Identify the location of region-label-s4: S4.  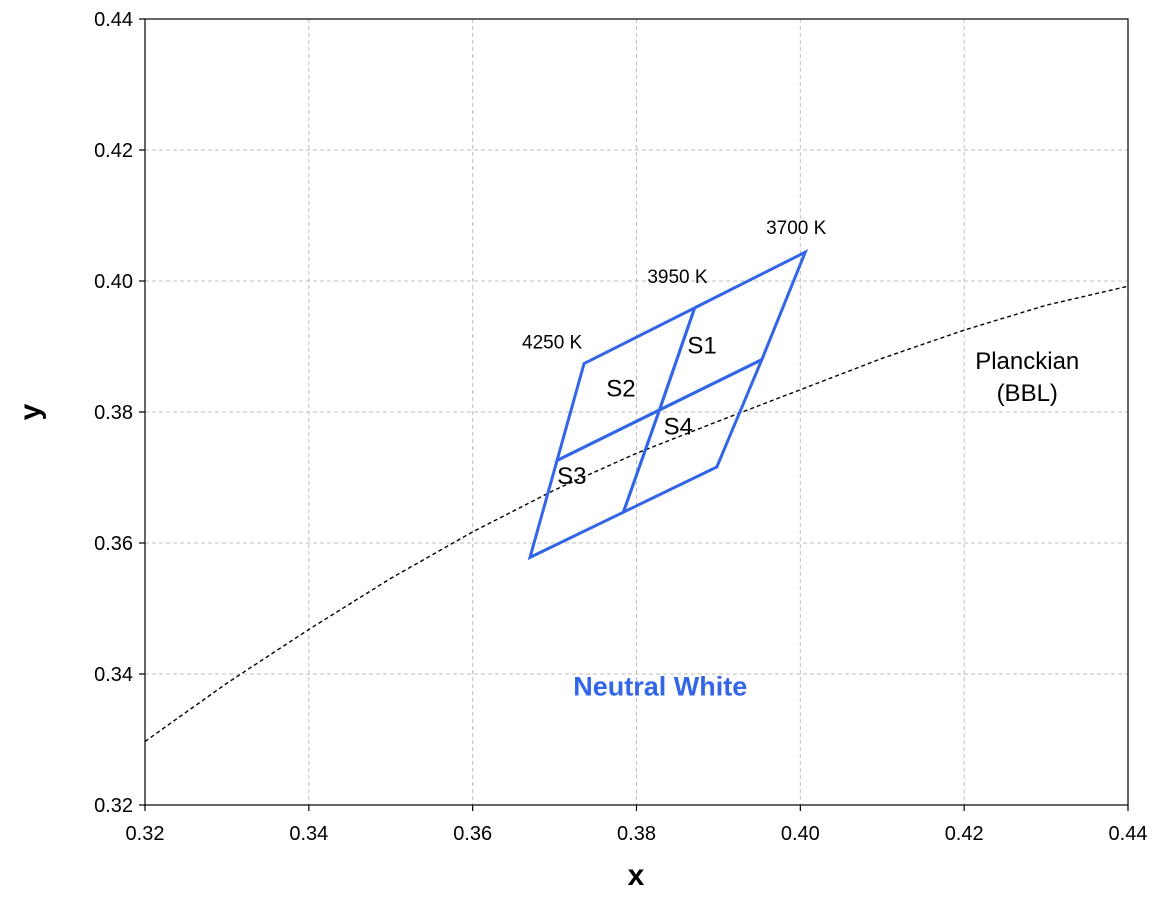
(678, 426).